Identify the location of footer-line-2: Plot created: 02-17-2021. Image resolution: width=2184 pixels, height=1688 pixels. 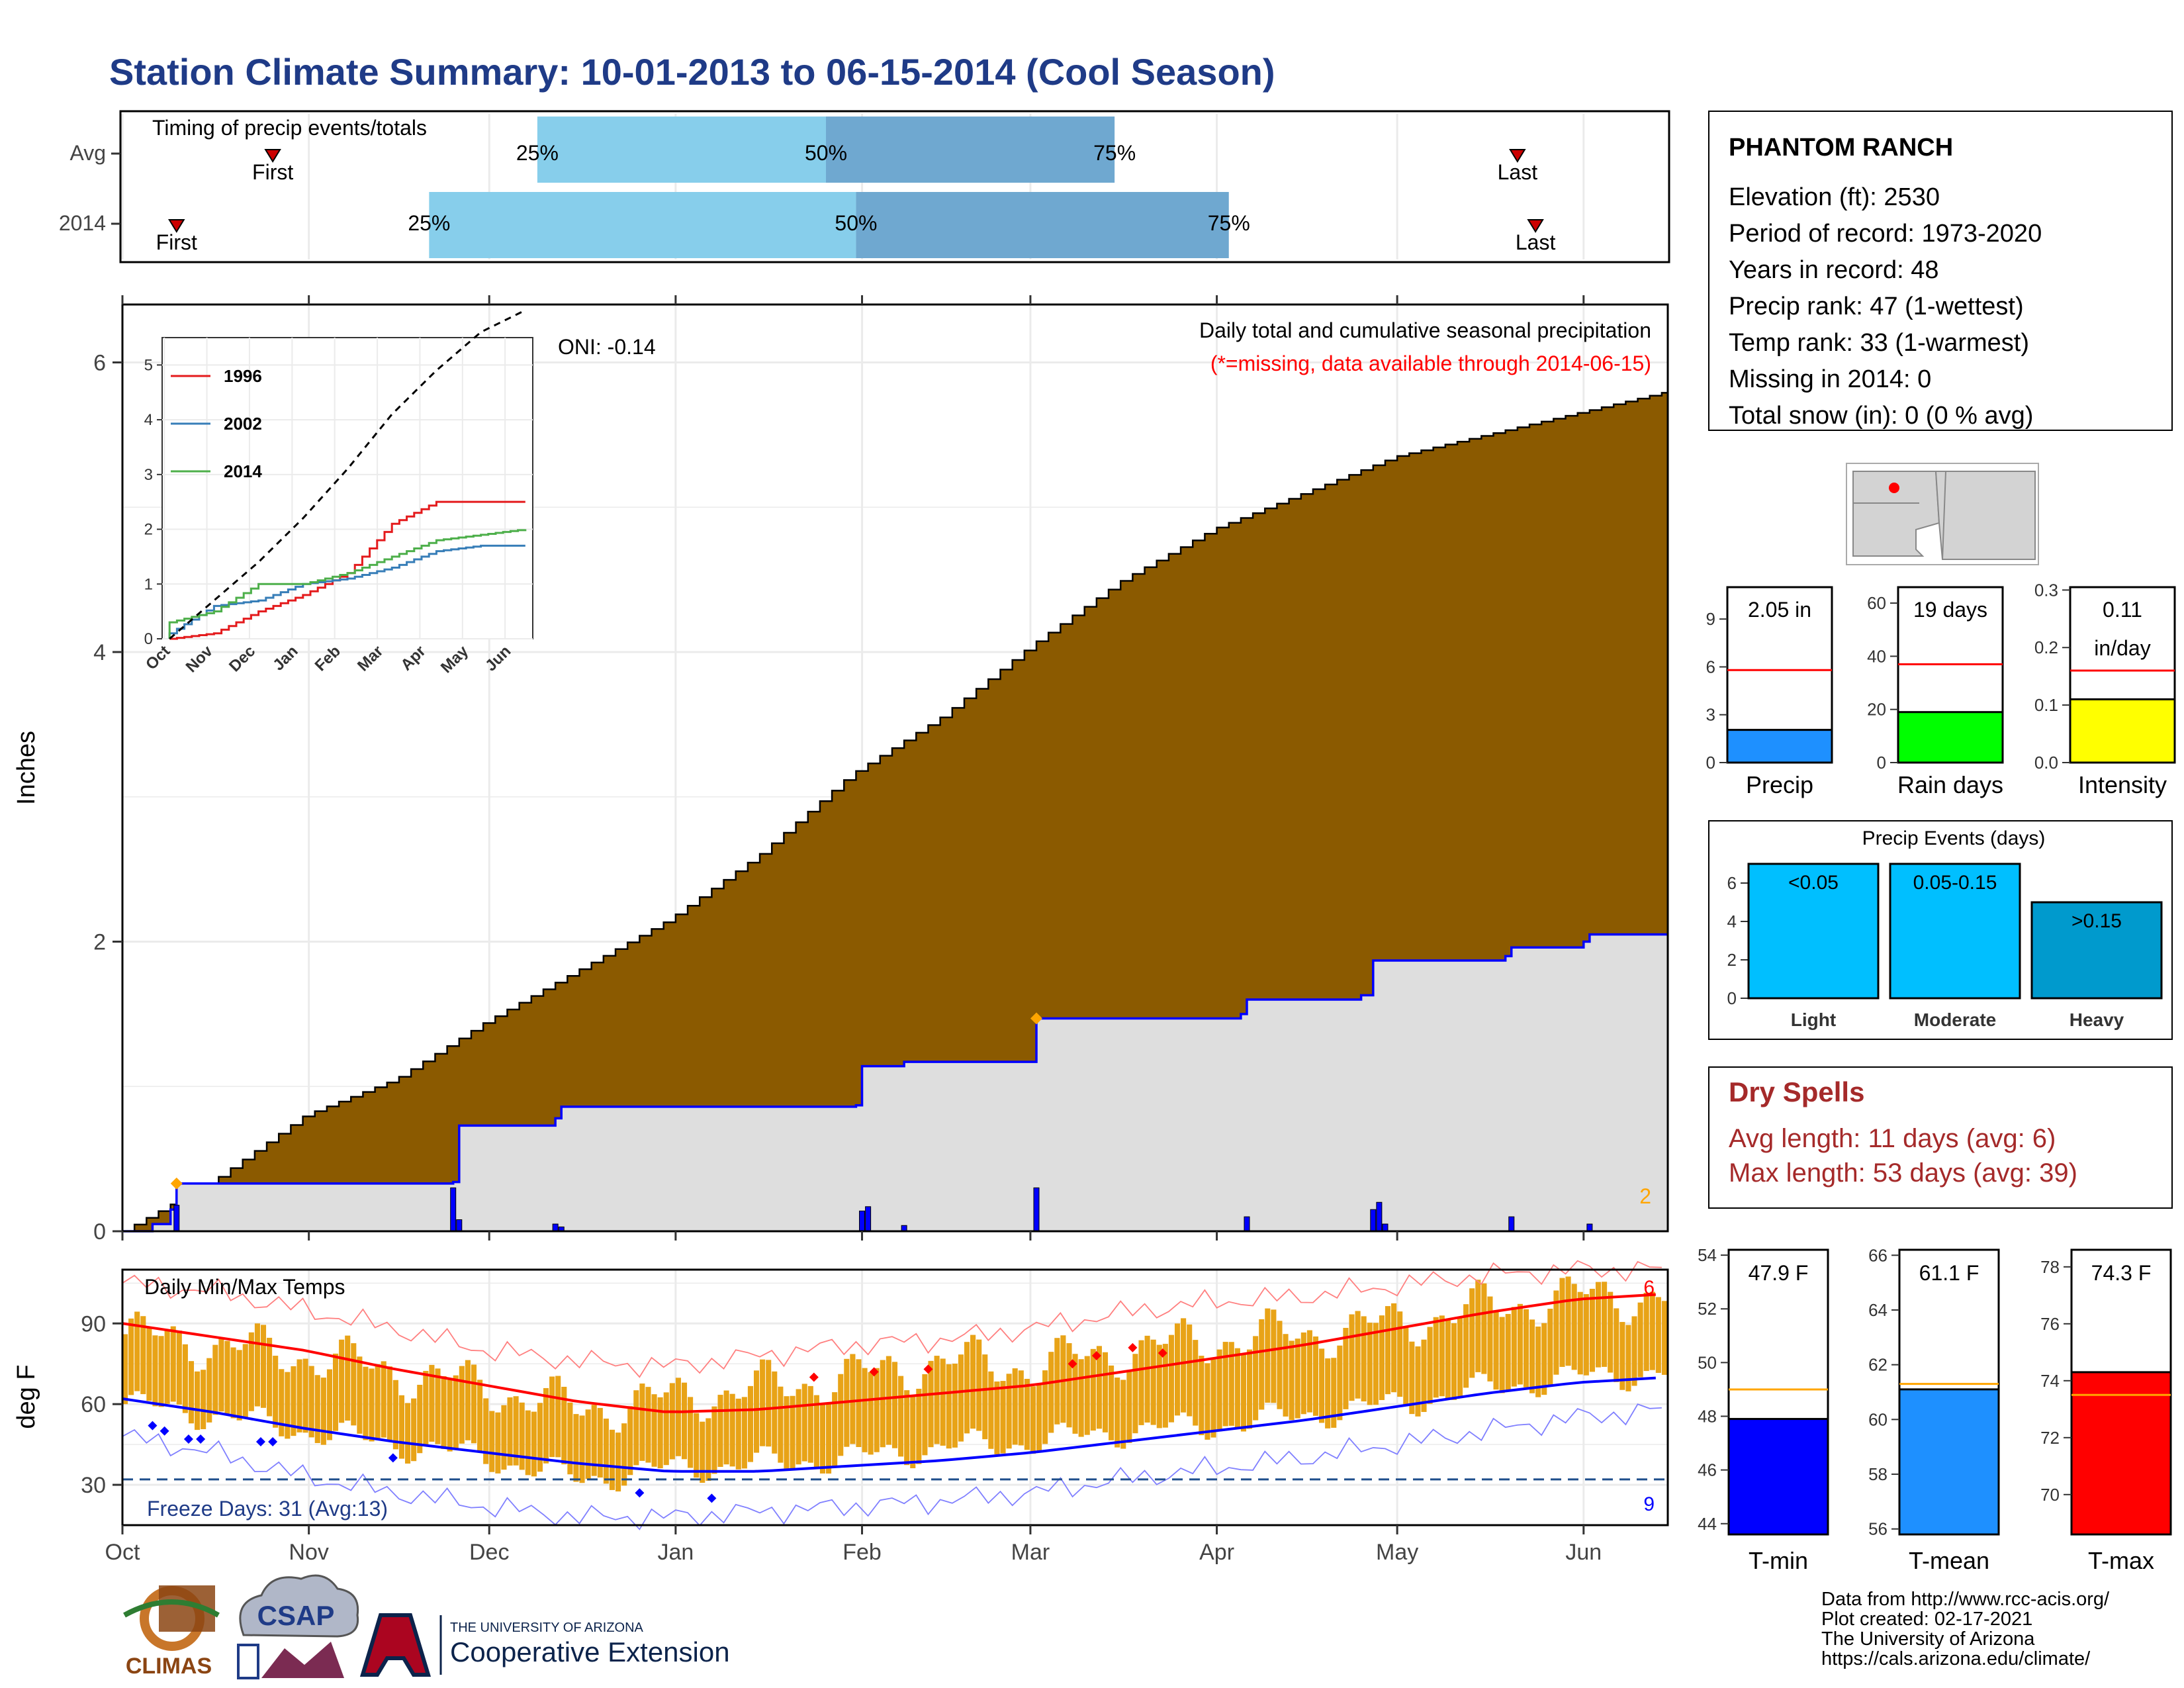
(1926, 1619).